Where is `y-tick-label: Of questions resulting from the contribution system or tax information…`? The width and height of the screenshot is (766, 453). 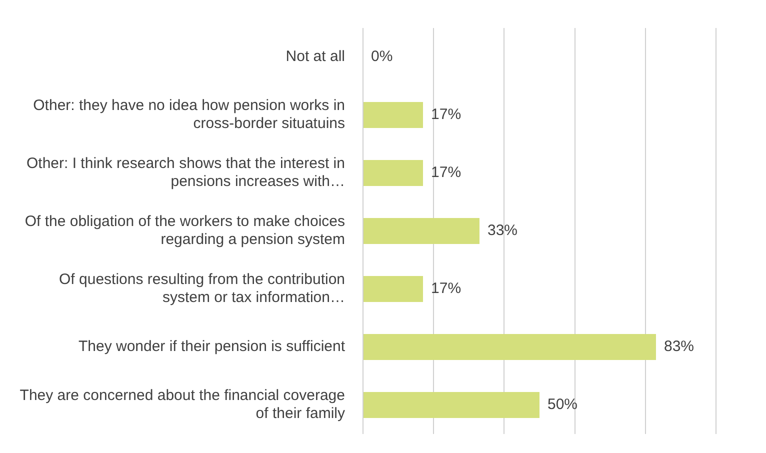
y-tick-label: Of questions resulting from the contribution system or tax information… is located at coordinates (202, 288).